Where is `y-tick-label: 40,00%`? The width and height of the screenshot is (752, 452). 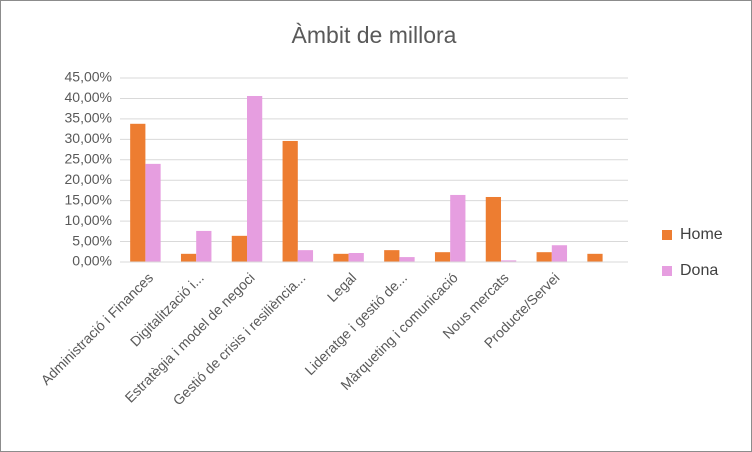
y-tick-label: 40,00% is located at coordinates (88, 97).